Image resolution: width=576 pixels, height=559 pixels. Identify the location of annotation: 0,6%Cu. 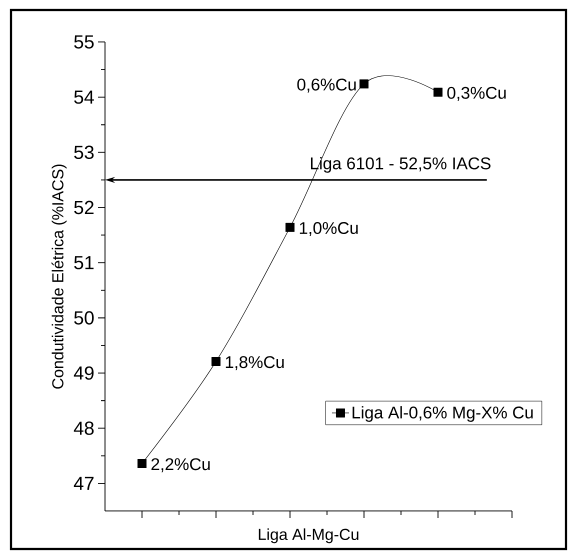
(326, 85).